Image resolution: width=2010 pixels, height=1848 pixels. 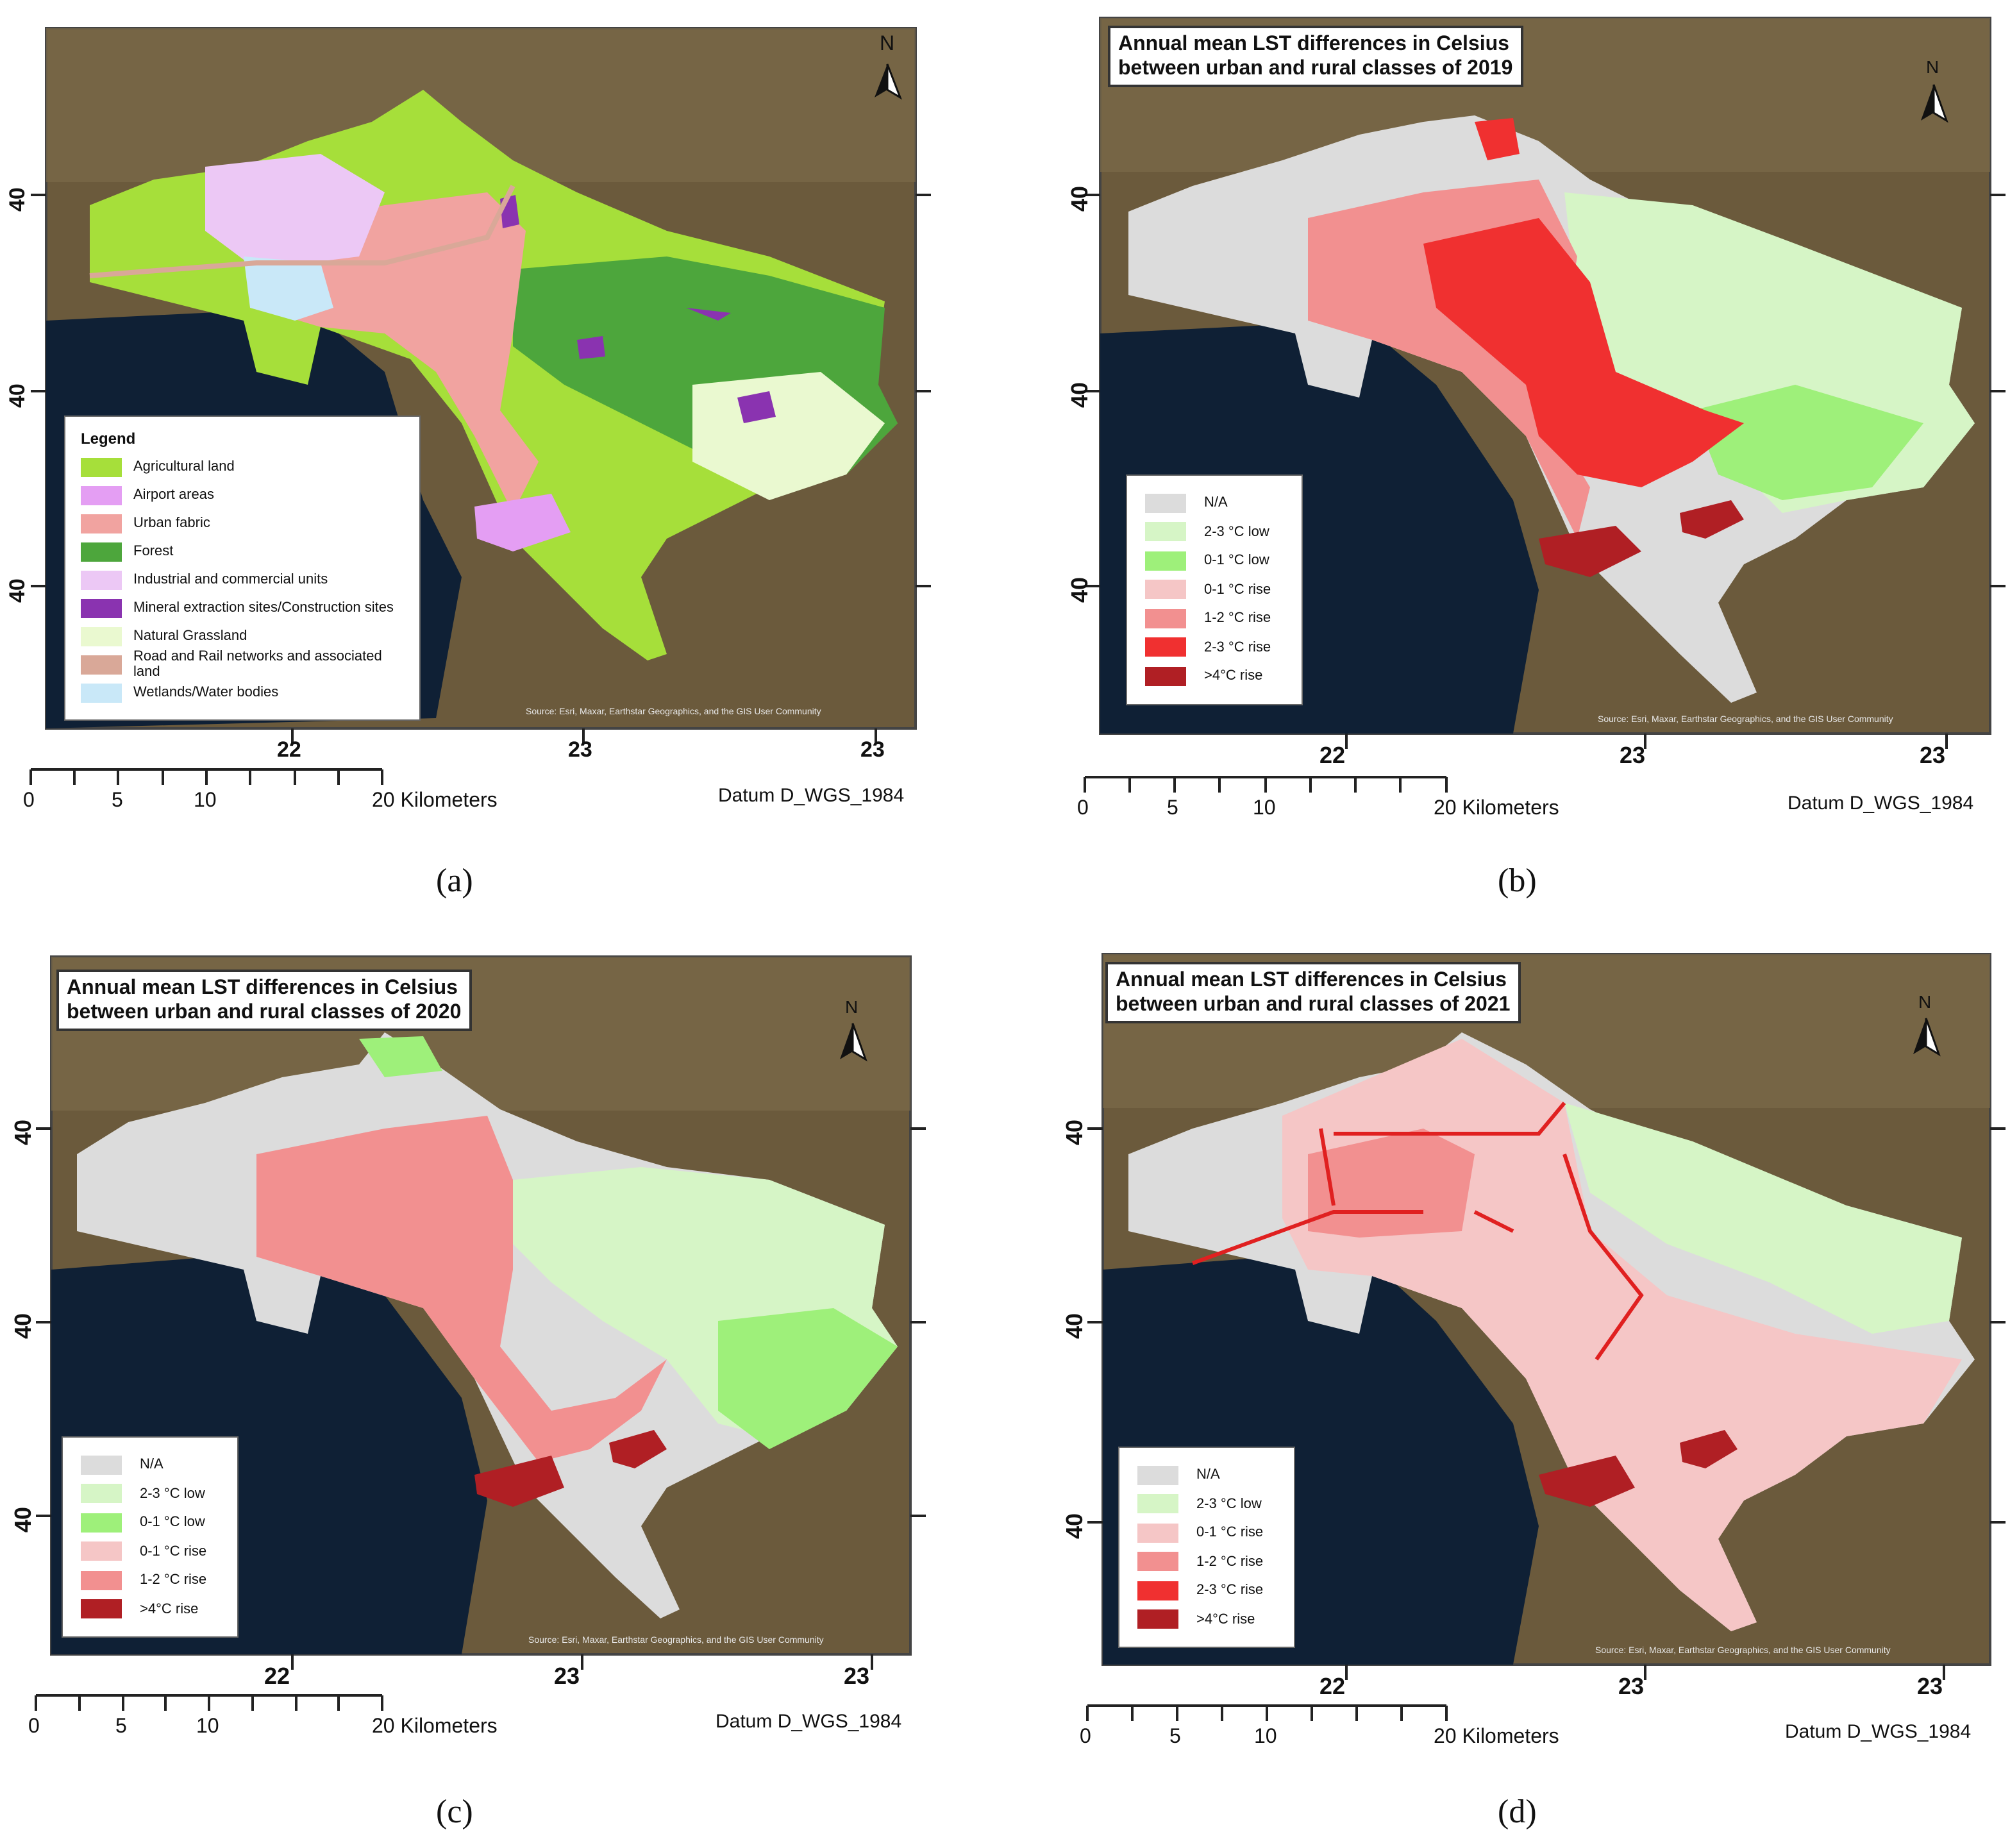 I want to click on legend-item: Agricultural land, so click(x=242, y=467).